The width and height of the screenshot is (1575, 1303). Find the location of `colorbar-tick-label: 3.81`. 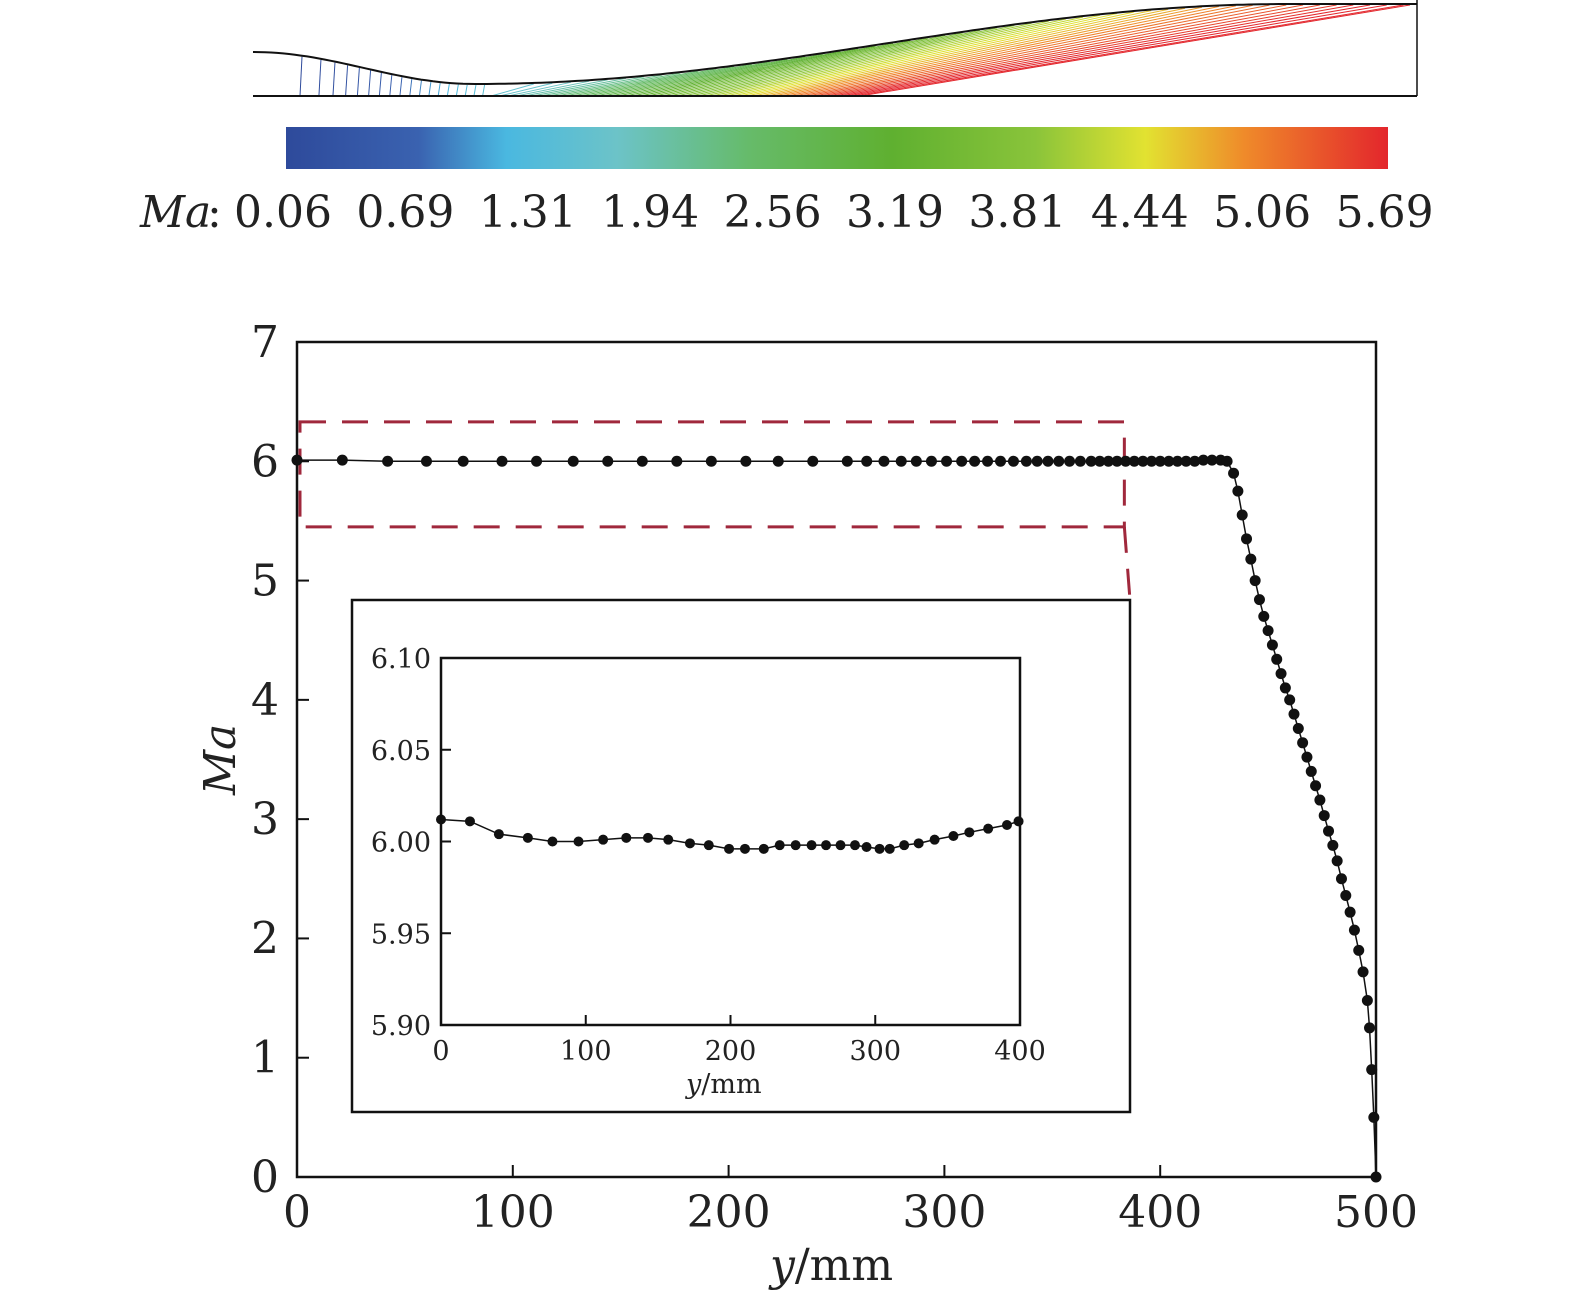

colorbar-tick-label: 3.81 is located at coordinates (1017, 212).